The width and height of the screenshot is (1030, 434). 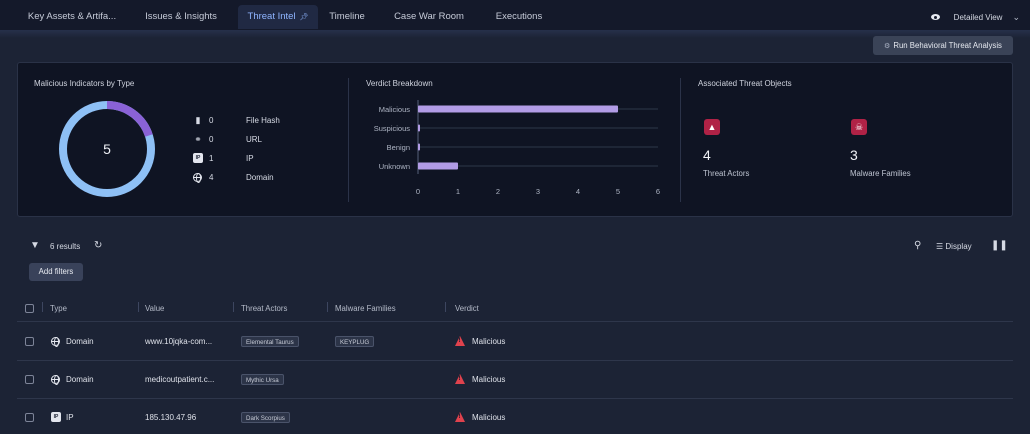 I want to click on threat-actors-label: Threat Actors, so click(x=726, y=173).